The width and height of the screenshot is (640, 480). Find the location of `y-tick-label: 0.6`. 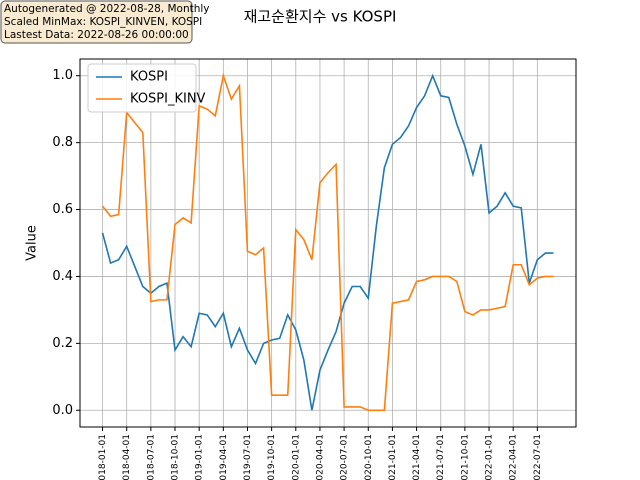

y-tick-label: 0.6 is located at coordinates (62, 209).